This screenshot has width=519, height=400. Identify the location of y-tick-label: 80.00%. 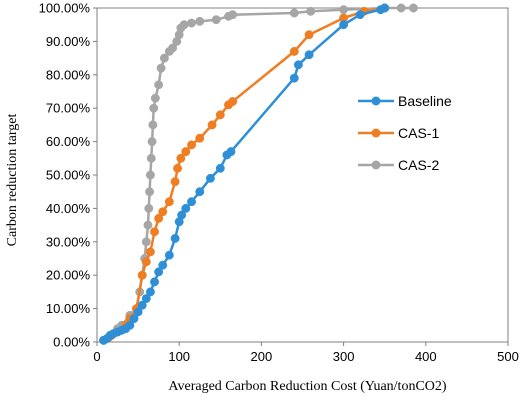
(68, 74).